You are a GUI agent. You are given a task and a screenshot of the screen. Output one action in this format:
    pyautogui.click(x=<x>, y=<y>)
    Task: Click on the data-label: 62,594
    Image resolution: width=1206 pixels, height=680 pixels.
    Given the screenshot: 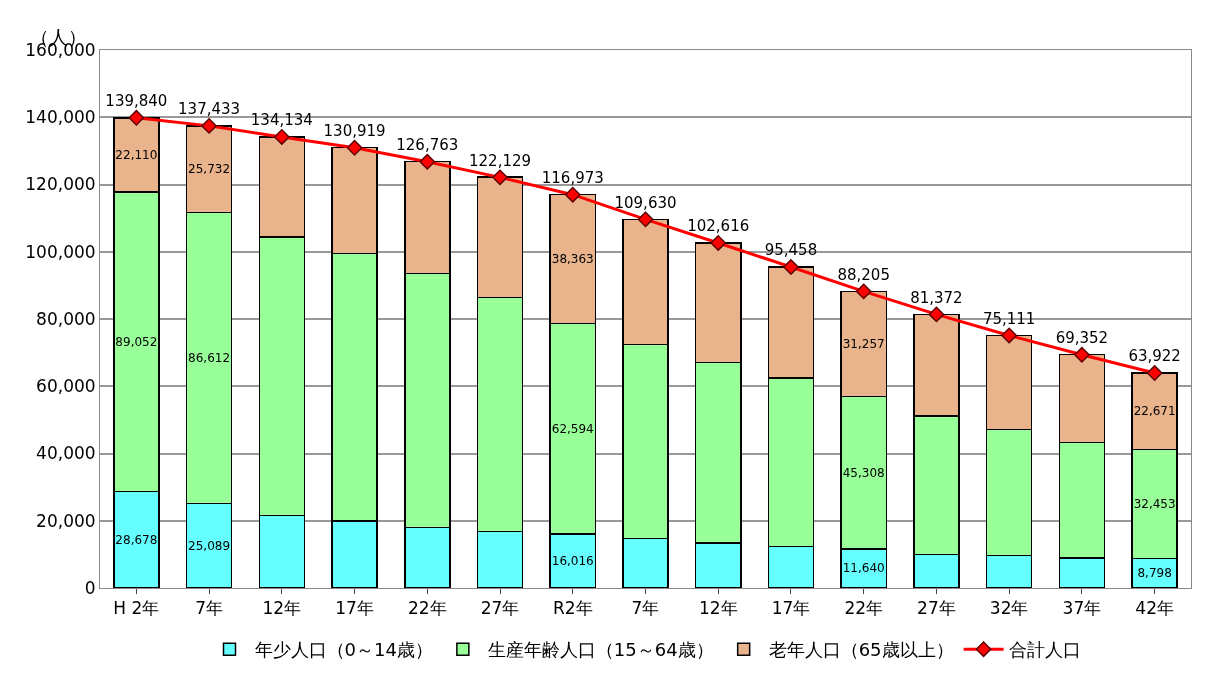 What is the action you would take?
    pyautogui.click(x=572, y=428)
    